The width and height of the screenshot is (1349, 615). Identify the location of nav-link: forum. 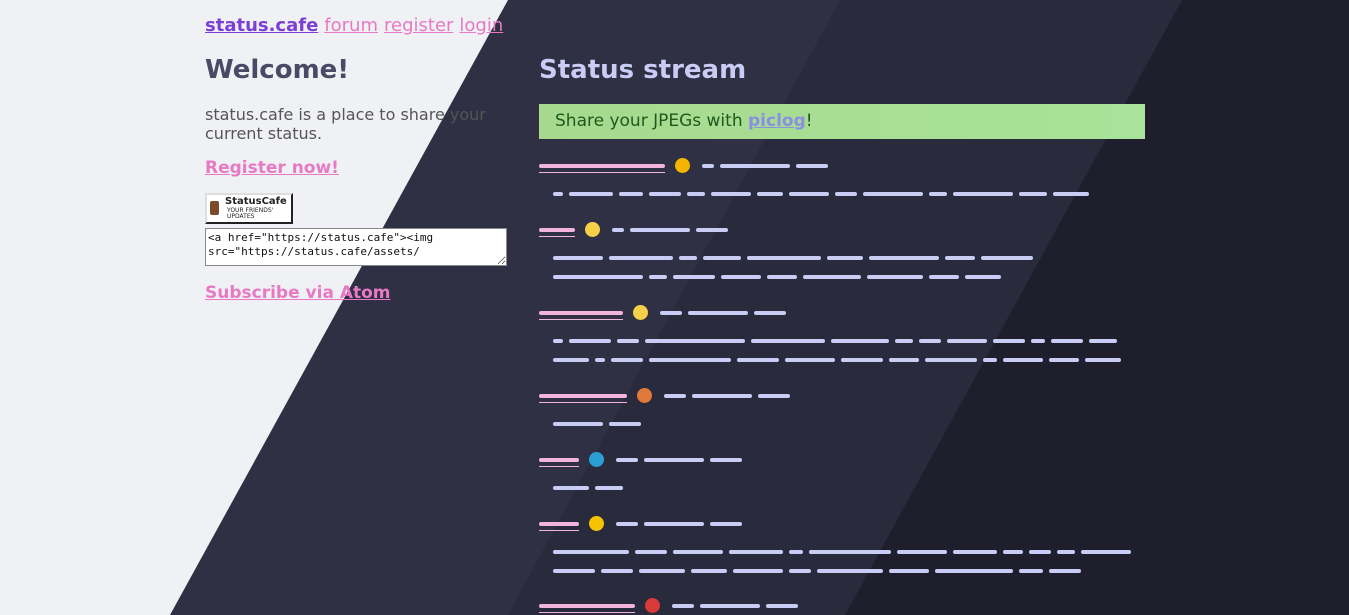
(351, 25).